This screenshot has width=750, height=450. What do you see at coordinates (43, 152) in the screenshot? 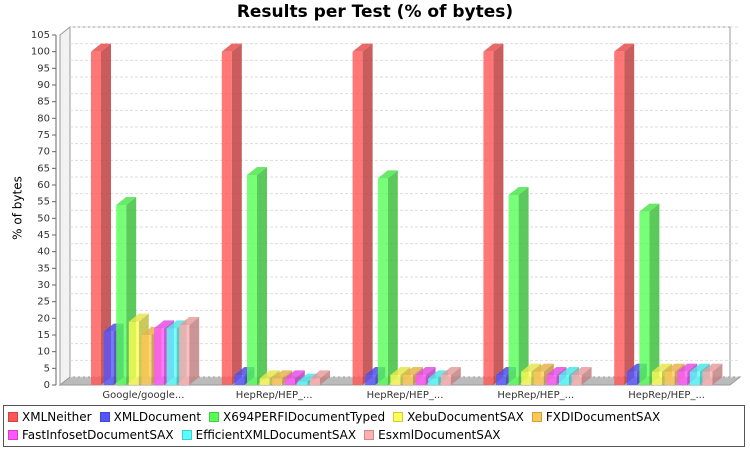
I see `y-tick-label: 70` at bounding box center [43, 152].